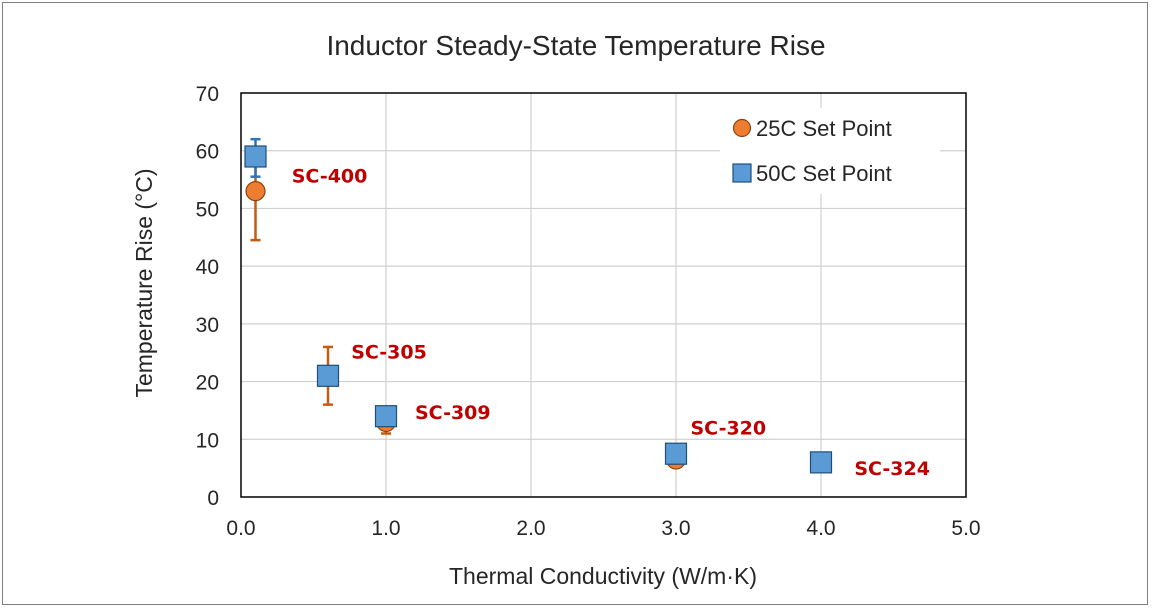  Describe the element at coordinates (144, 282) in the screenshot. I see `y-axis-label: Temperature Rise (°C)` at that location.